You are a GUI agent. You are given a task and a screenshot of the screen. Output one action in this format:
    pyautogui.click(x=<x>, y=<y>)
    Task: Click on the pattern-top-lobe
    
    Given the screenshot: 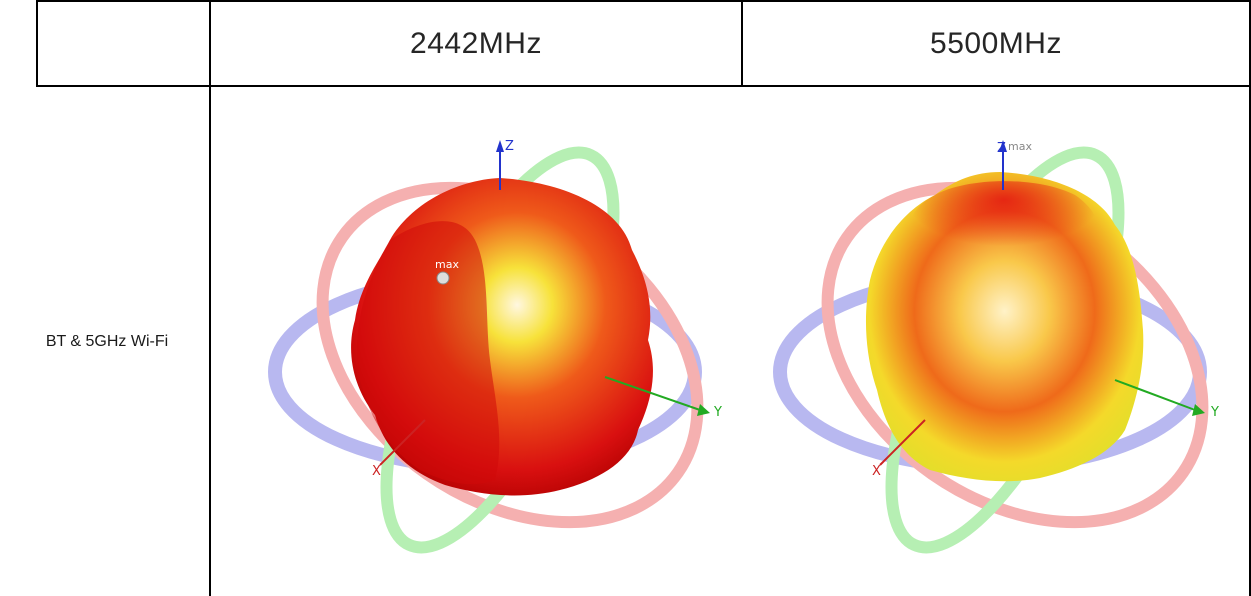 What is the action you would take?
    pyautogui.click(x=1004, y=228)
    